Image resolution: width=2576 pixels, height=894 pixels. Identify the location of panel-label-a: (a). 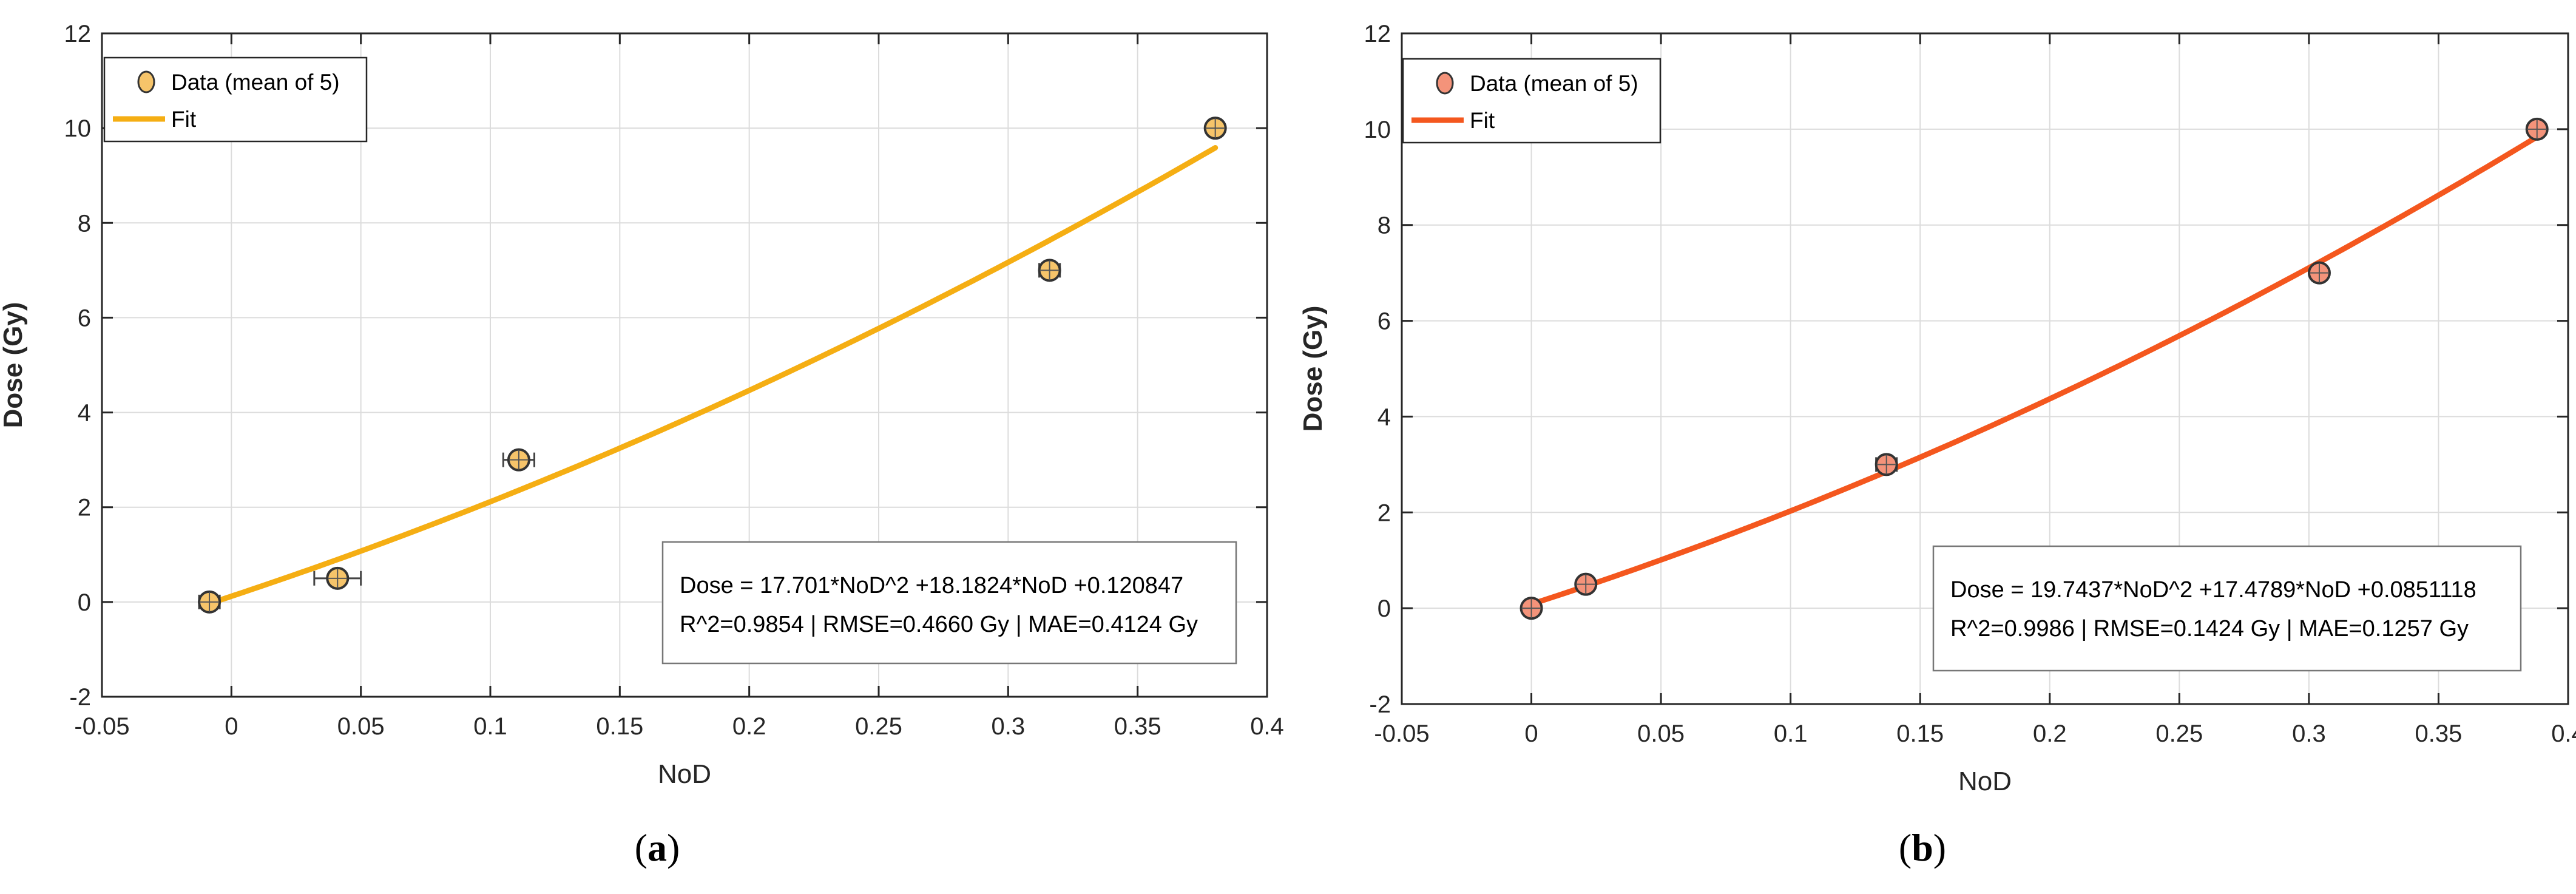
(657, 847).